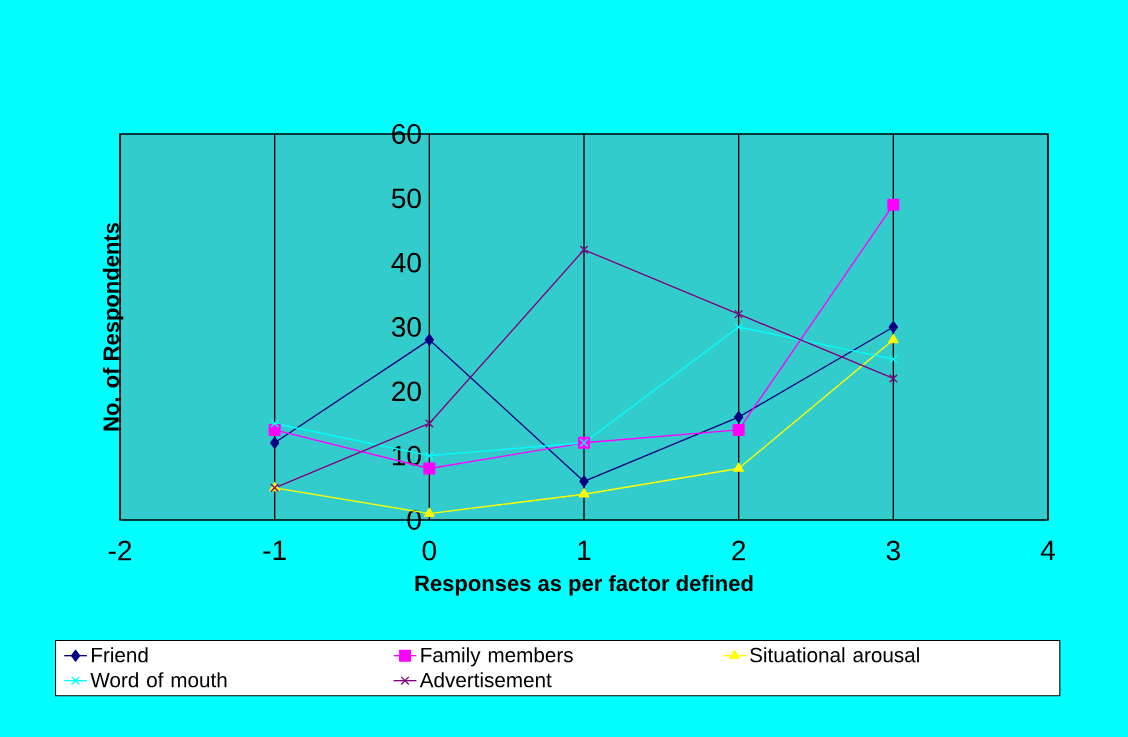  I want to click on legend-label: Situational arousal, so click(834, 655).